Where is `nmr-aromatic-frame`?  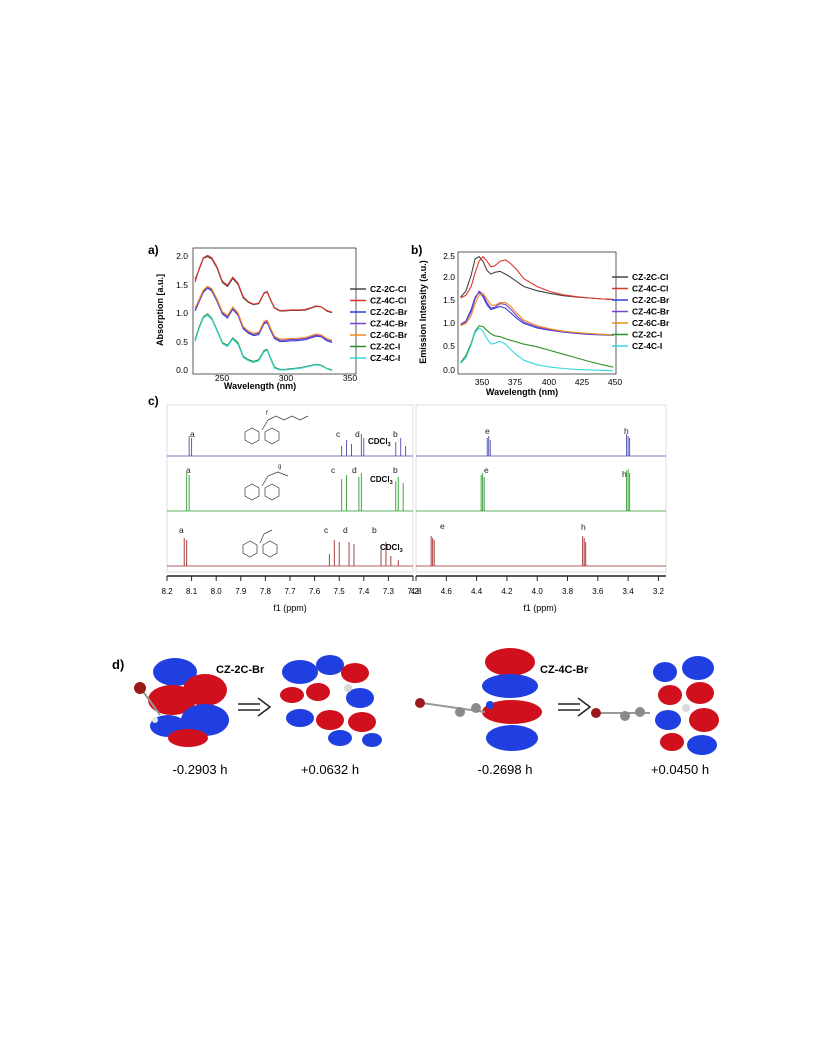
nmr-aromatic-frame is located at coordinates (290, 488).